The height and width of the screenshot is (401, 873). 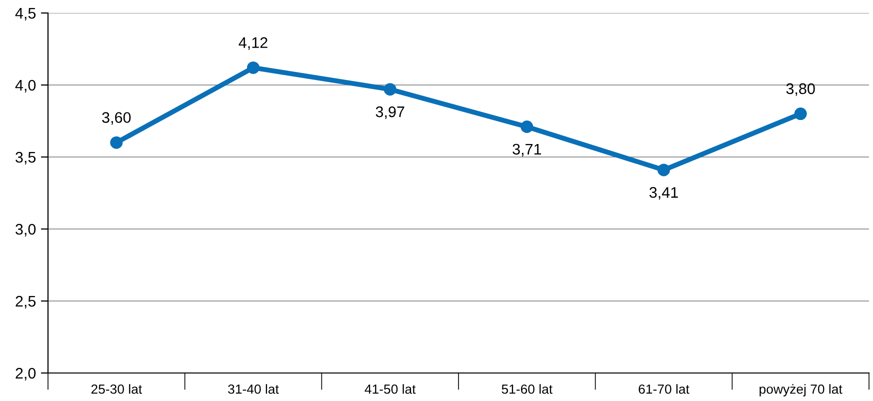 What do you see at coordinates (527, 150) in the screenshot?
I see `data-label: 3,71` at bounding box center [527, 150].